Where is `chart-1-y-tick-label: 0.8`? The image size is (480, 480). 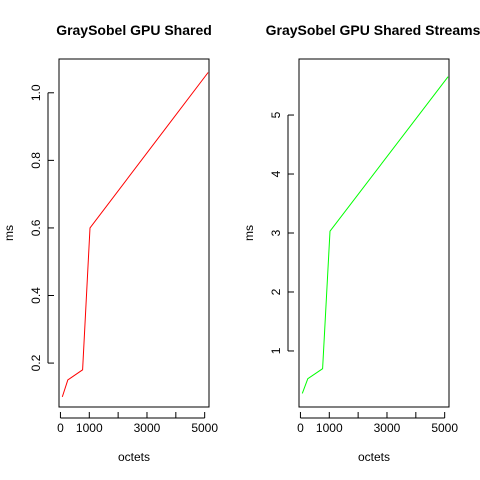 chart-1-y-tick-label: 0.8 is located at coordinates (36, 160).